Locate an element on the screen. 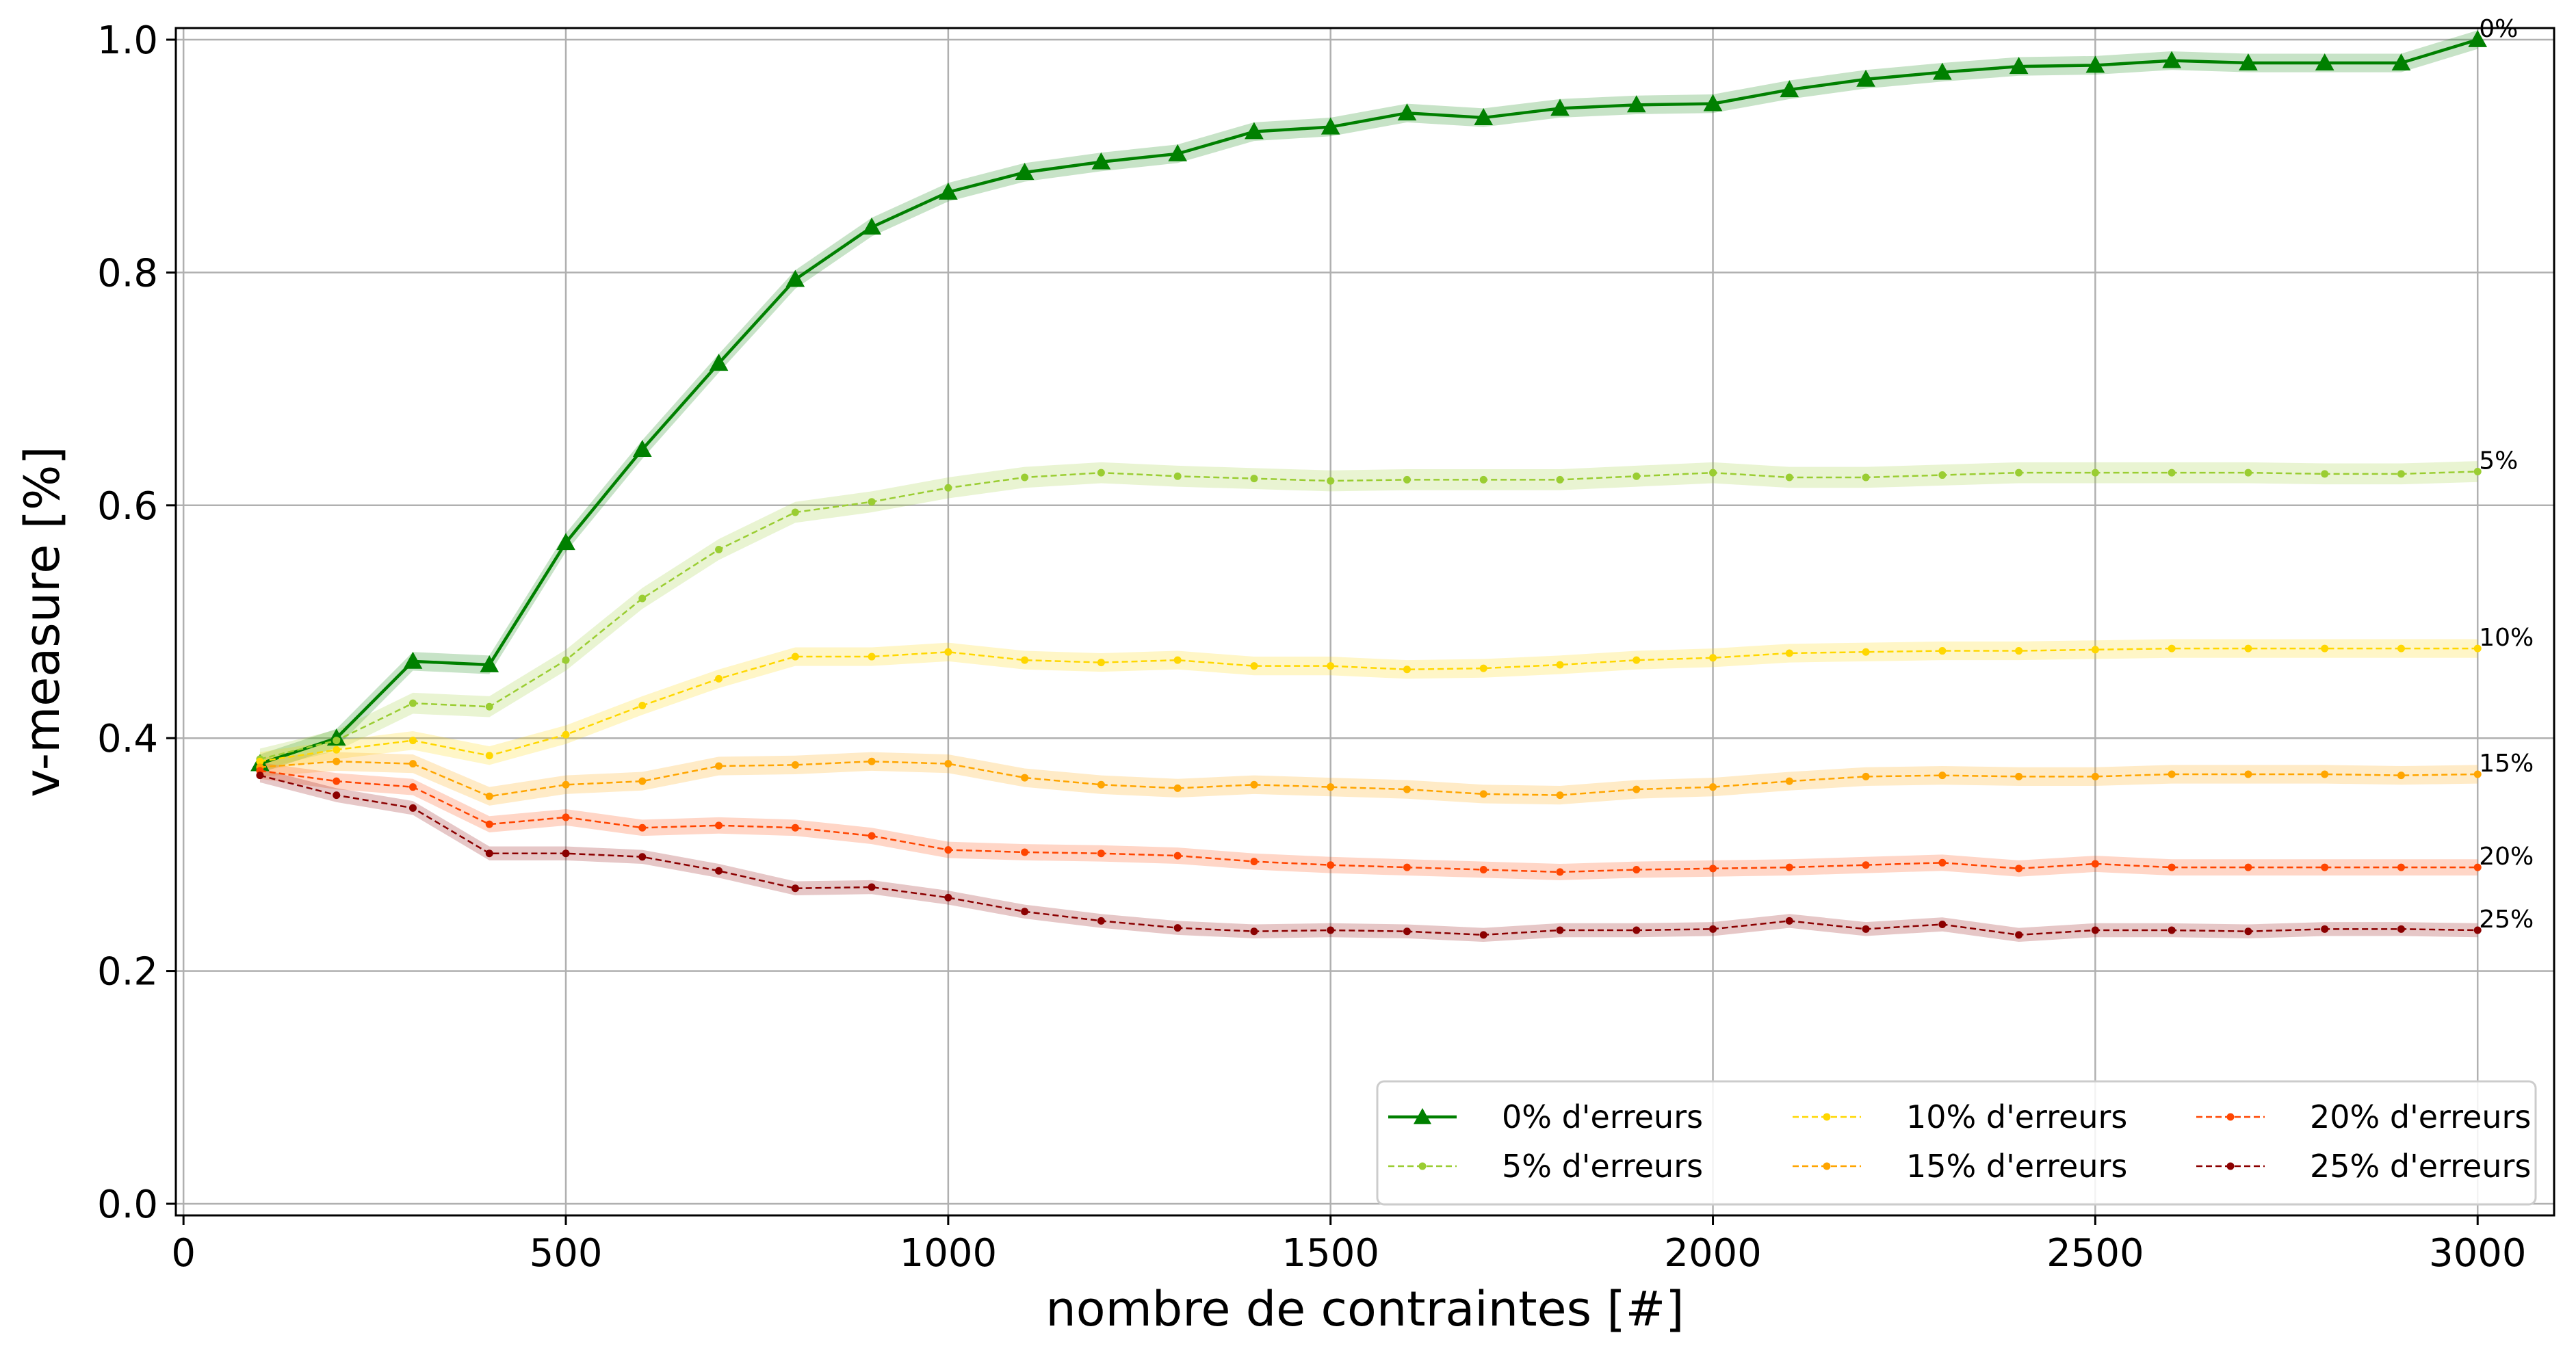 This screenshot has height=1357, width=2576. legend-label: 10% d'erreurs is located at coordinates (2016, 1116).